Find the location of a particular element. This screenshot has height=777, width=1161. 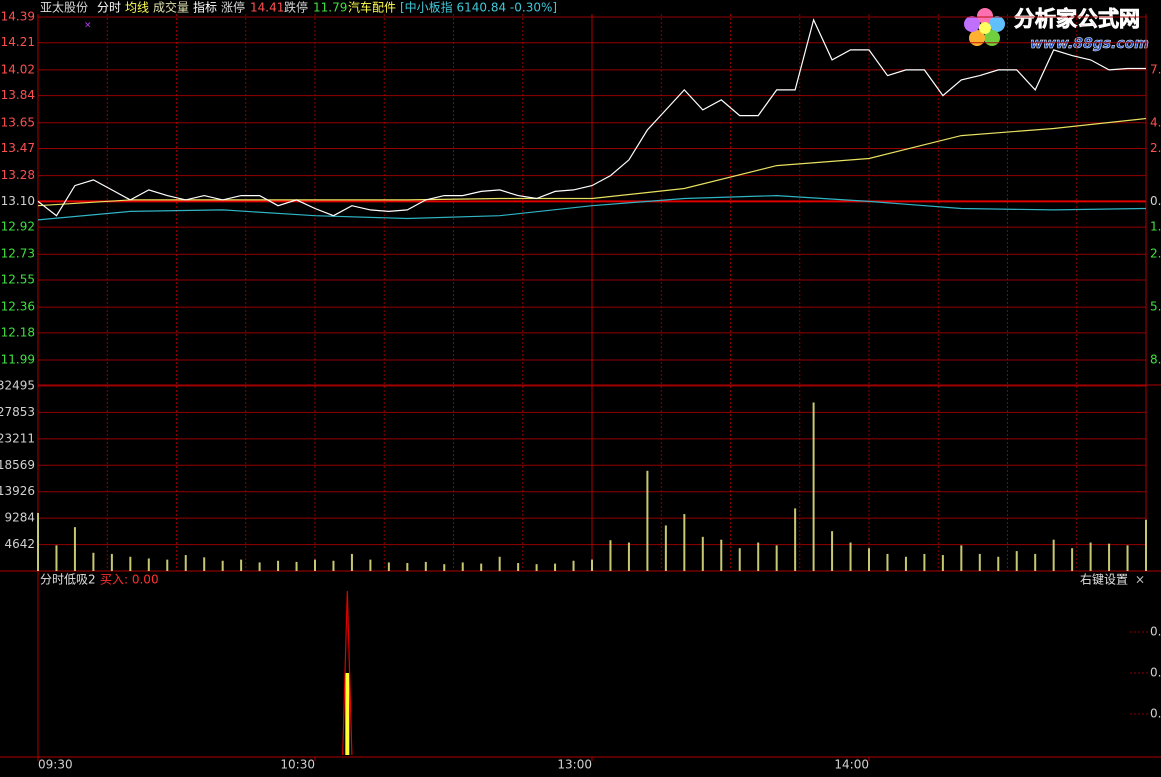

limit-down: 11.79 is located at coordinates (330, 8).